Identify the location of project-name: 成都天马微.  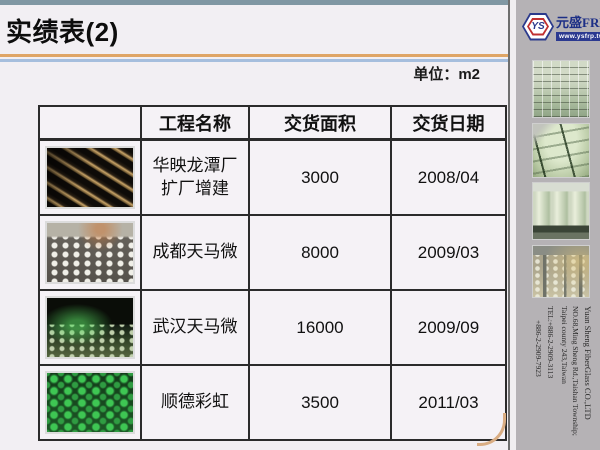
(195, 252).